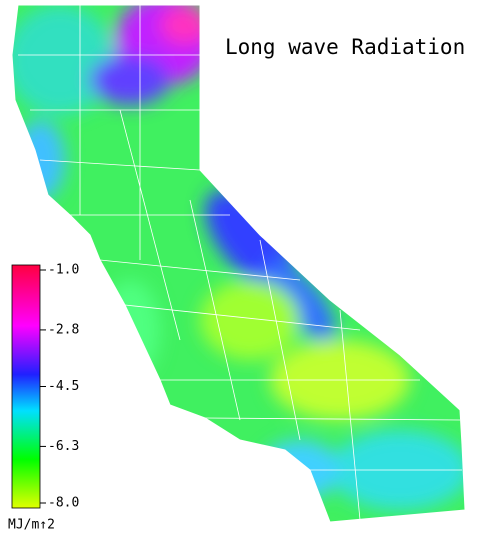  Describe the element at coordinates (31, 525) in the screenshot. I see `colorbar-unit: MJ/m↑2` at that location.